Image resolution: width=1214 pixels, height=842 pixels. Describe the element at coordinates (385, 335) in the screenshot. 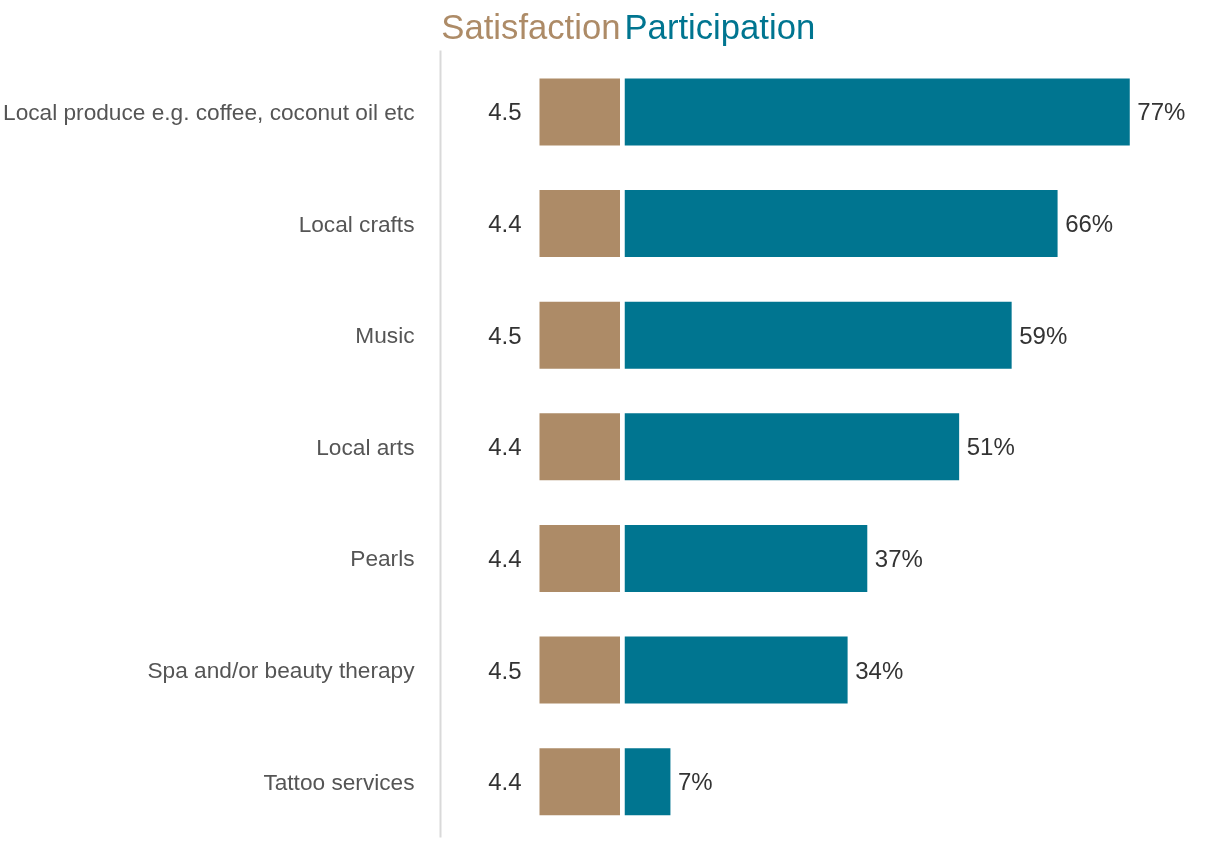

I see `category-label: Music` at that location.